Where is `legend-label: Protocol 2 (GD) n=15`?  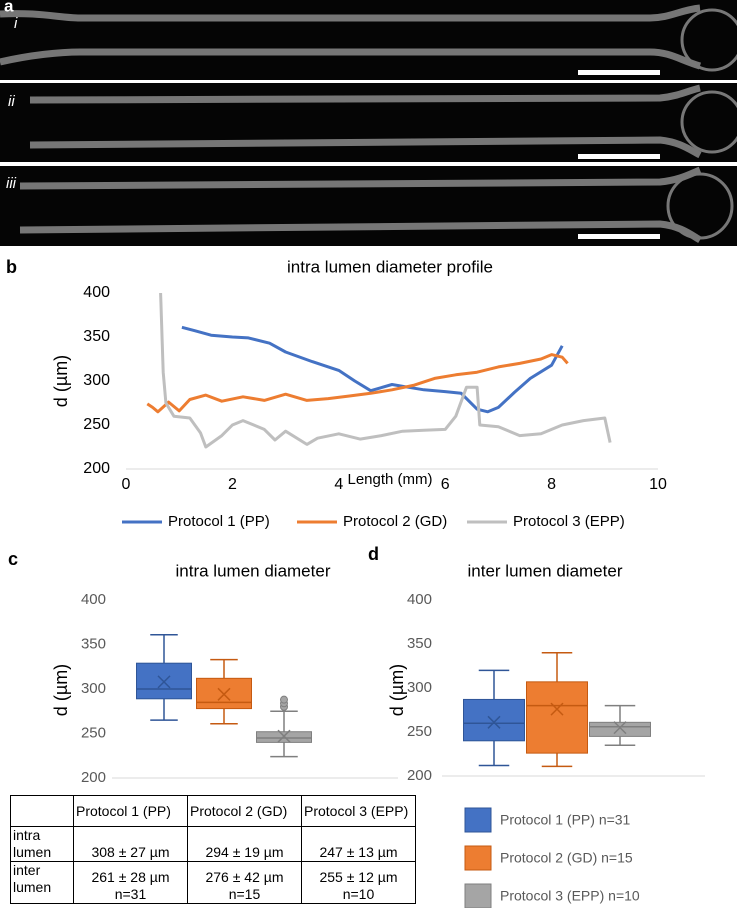
legend-label: Protocol 2 (GD) n=15 is located at coordinates (566, 858).